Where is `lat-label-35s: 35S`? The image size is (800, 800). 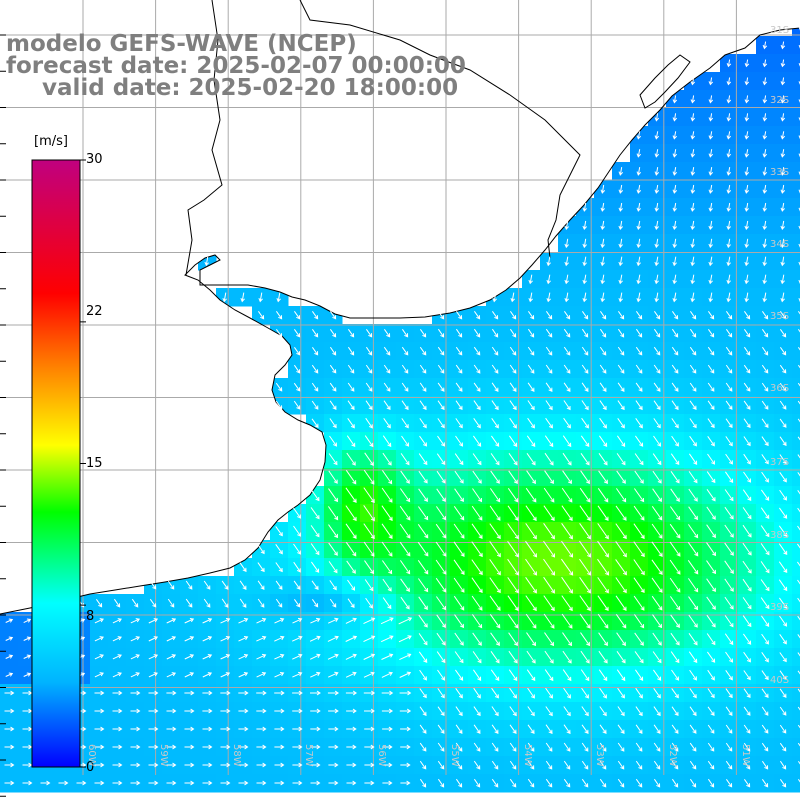 lat-label-35s: 35S is located at coordinates (780, 316).